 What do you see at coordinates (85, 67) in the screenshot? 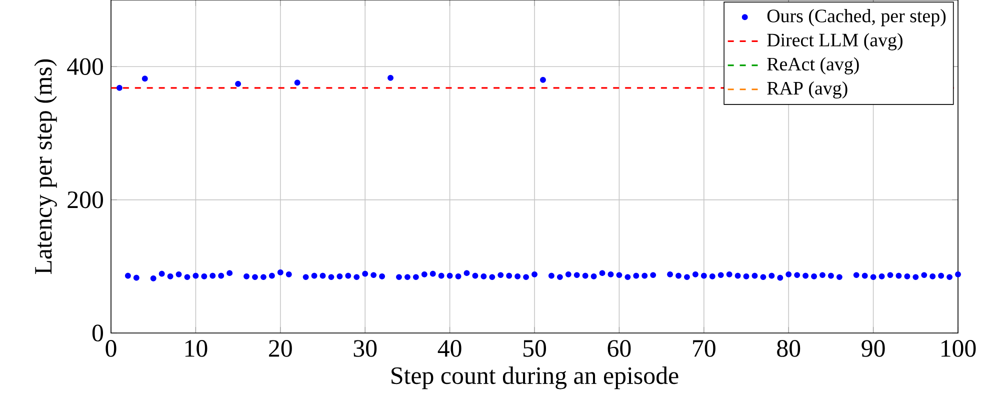
I see `y-tick-label: 400` at bounding box center [85, 67].